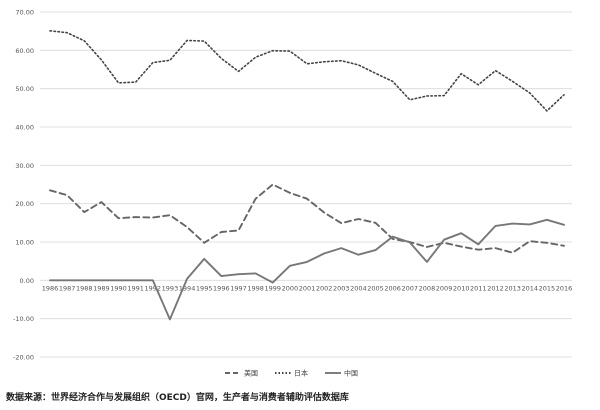 The width and height of the screenshot is (600, 410). What do you see at coordinates (101, 288) in the screenshot?
I see `x-tick-label: 1989` at bounding box center [101, 288].